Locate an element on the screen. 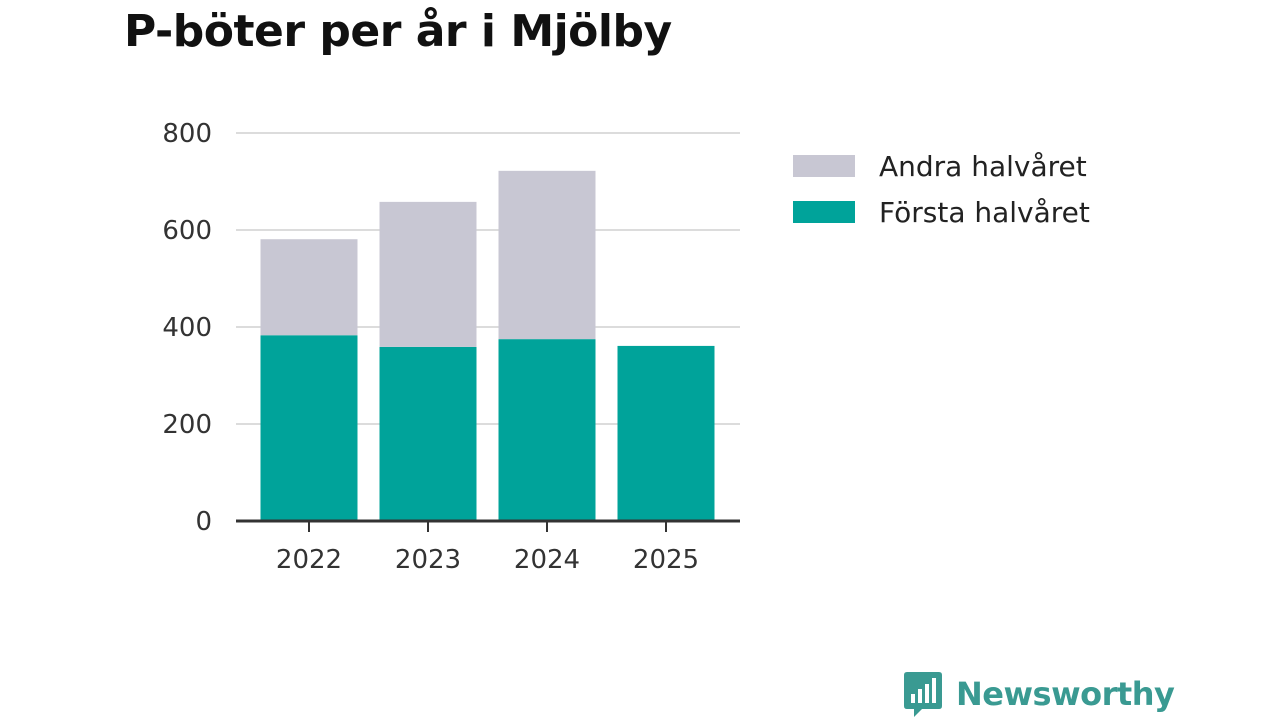  legend-item-andra-halvaret: Andra halvåret is located at coordinates (941, 166).